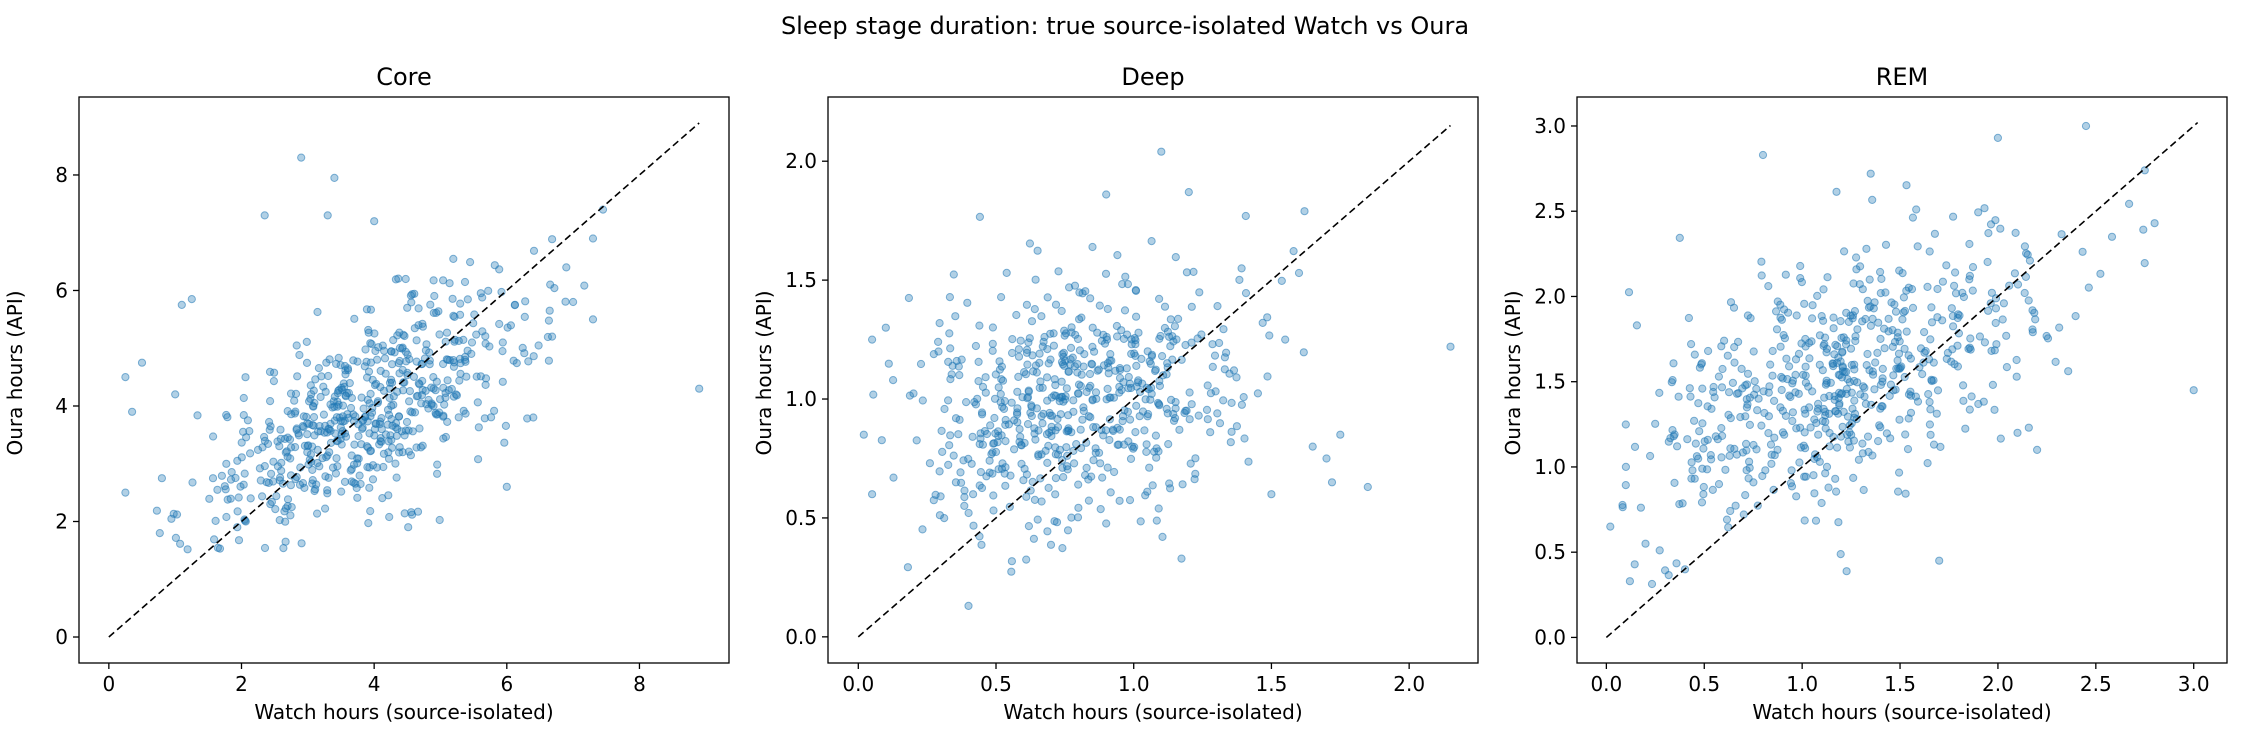  What do you see at coordinates (1550, 467) in the screenshot?
I see `y-tick-label: 1.0` at bounding box center [1550, 467].